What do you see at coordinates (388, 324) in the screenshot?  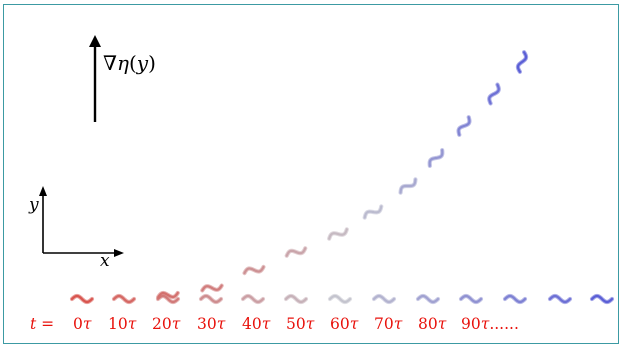 I see `time-label: 70τ` at bounding box center [388, 324].